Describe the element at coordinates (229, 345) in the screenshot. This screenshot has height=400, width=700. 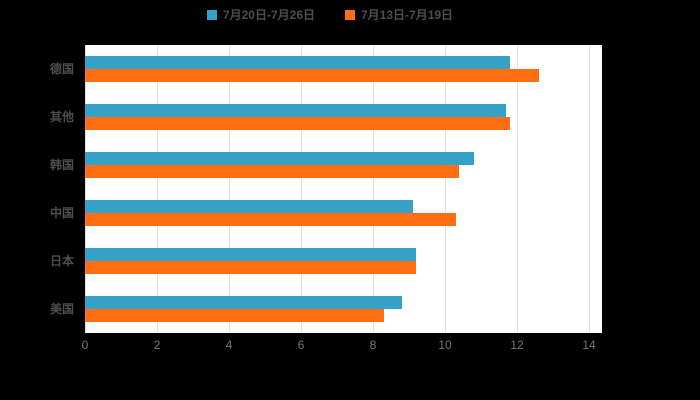
I see `x-tick-label: 4` at that location.